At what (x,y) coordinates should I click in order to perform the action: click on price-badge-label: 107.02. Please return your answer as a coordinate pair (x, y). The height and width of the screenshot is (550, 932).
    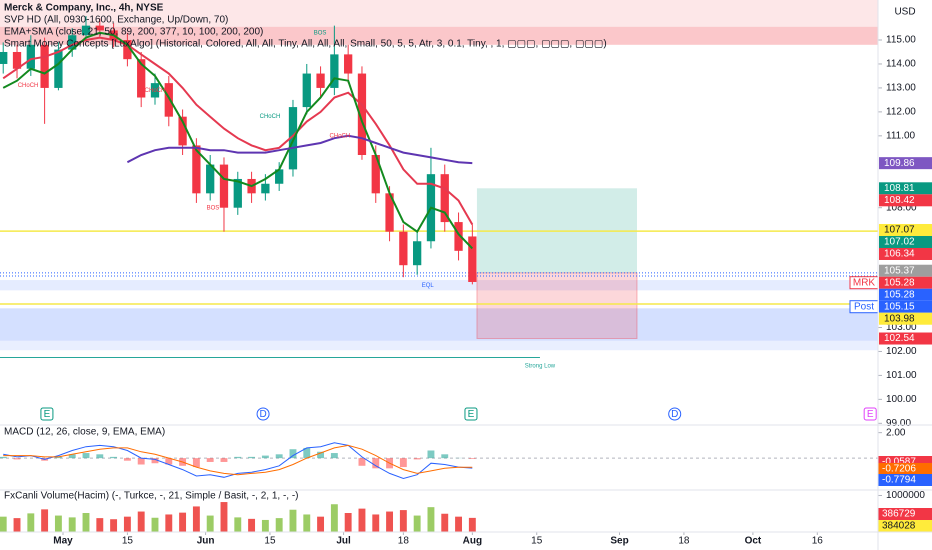
    Looking at the image, I should click on (899, 242).